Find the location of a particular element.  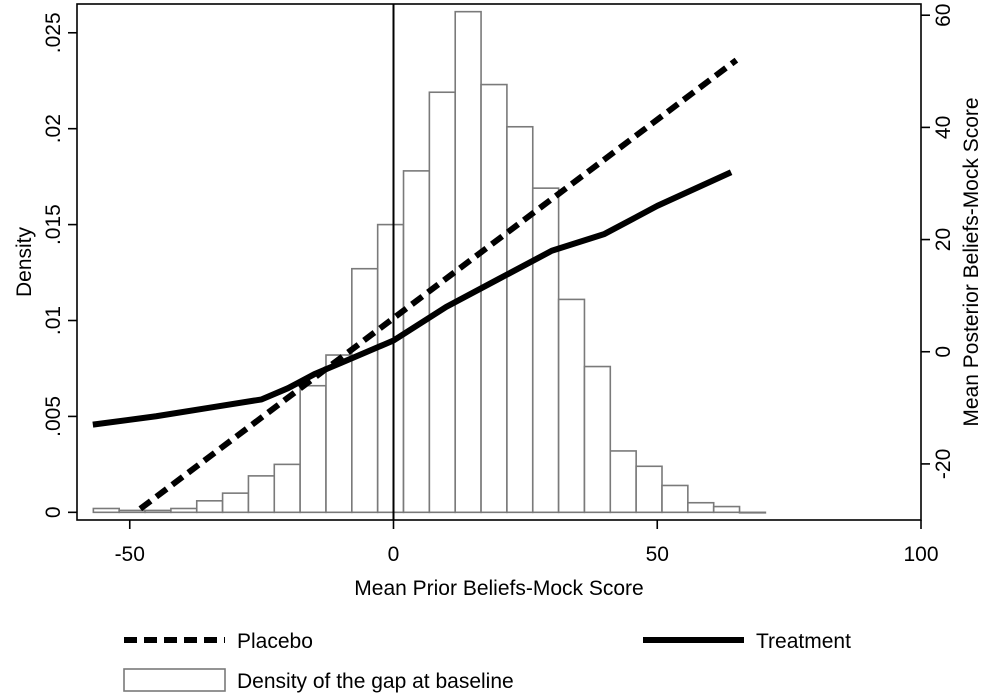

legend-label-treatment: Treatment is located at coordinates (803, 641).